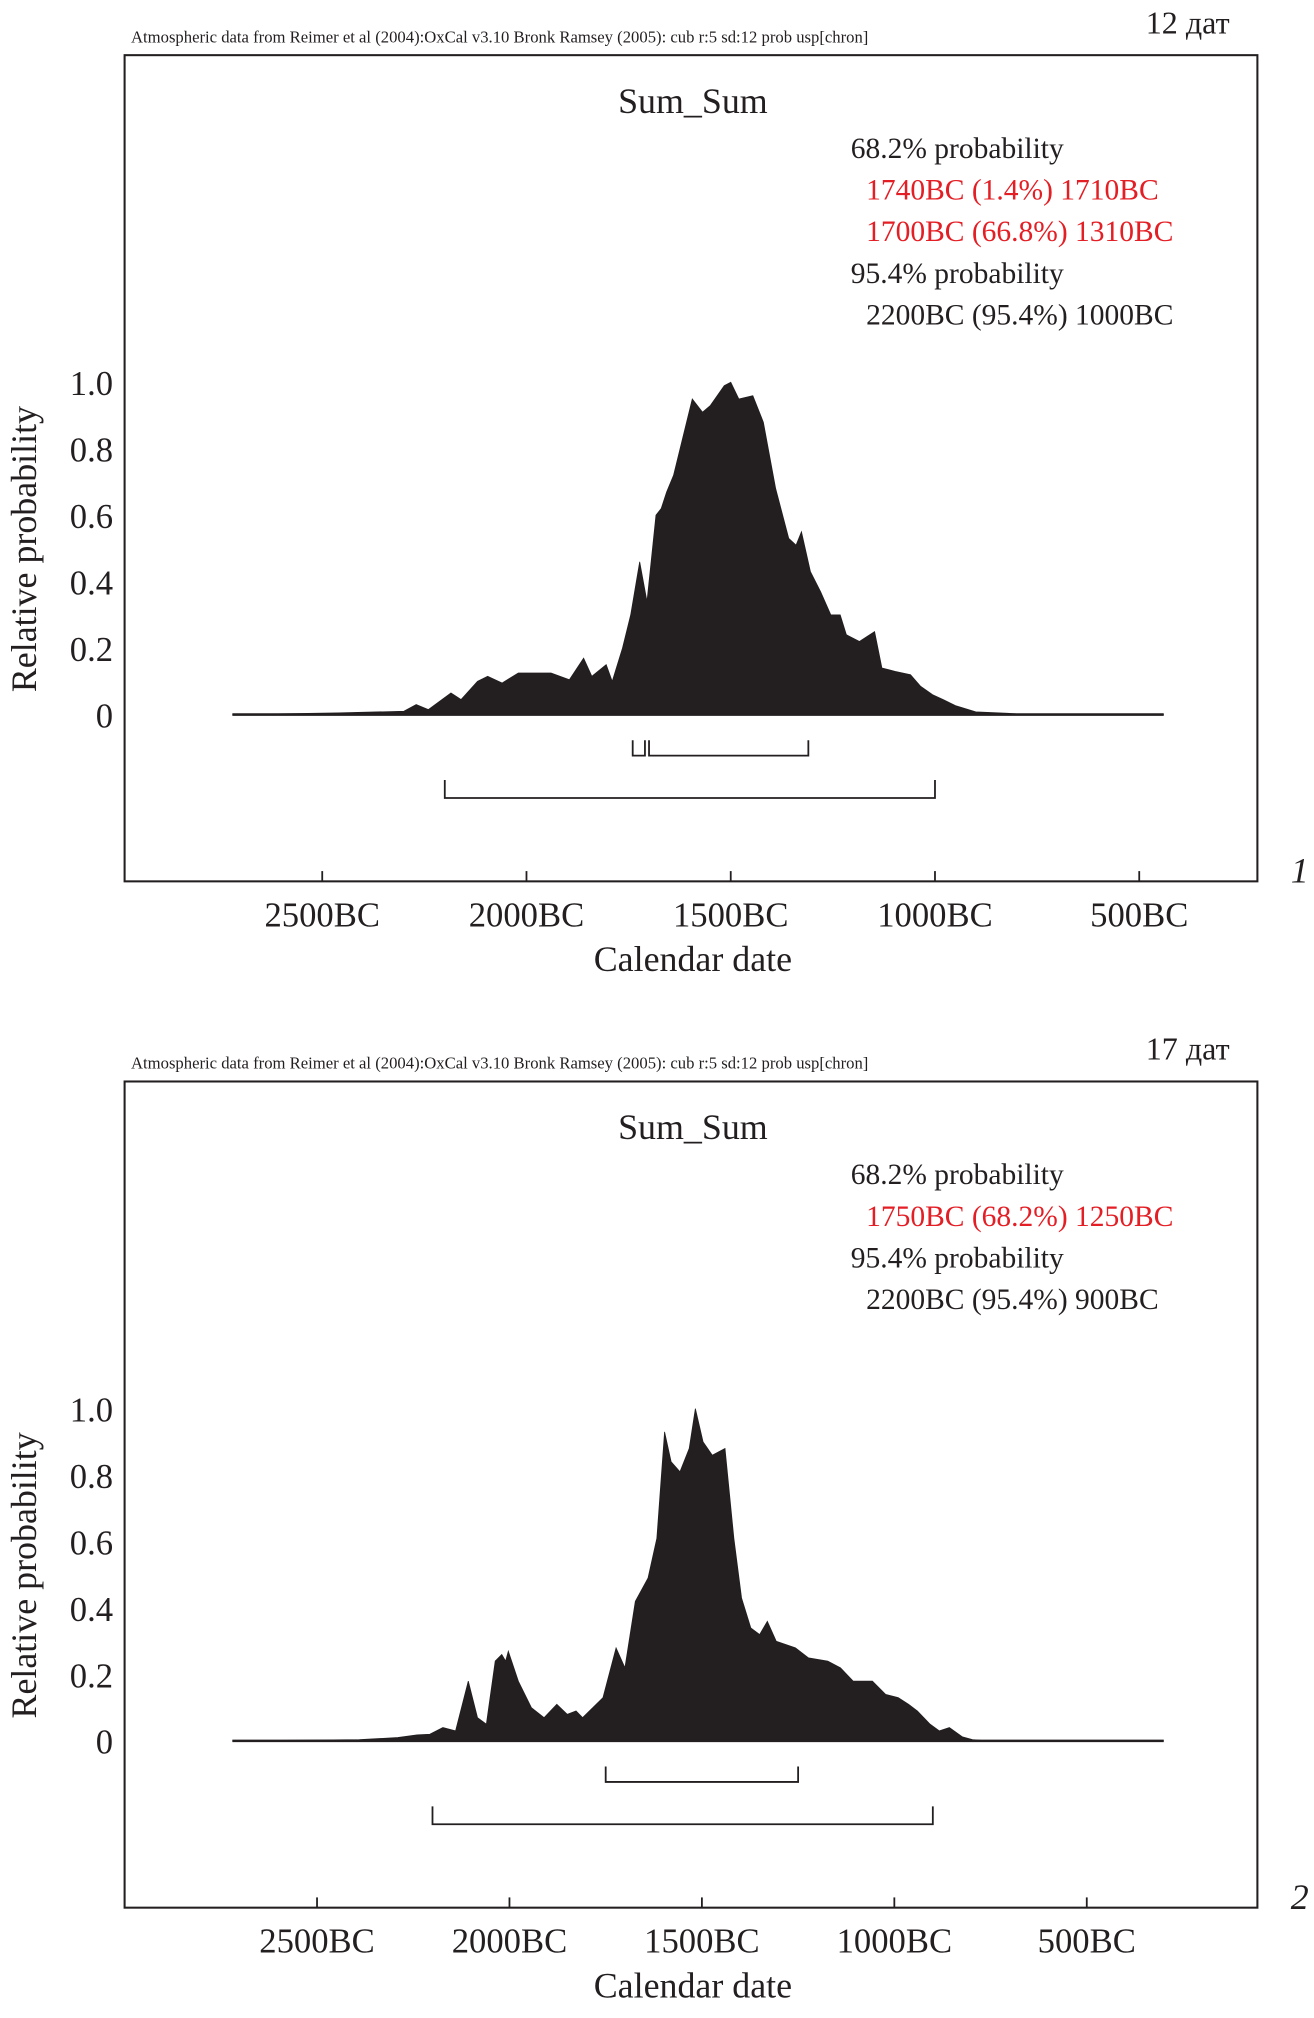 This screenshot has height=2018, width=1314. I want to click on date-count-label: 12 дат, so click(1188, 22).